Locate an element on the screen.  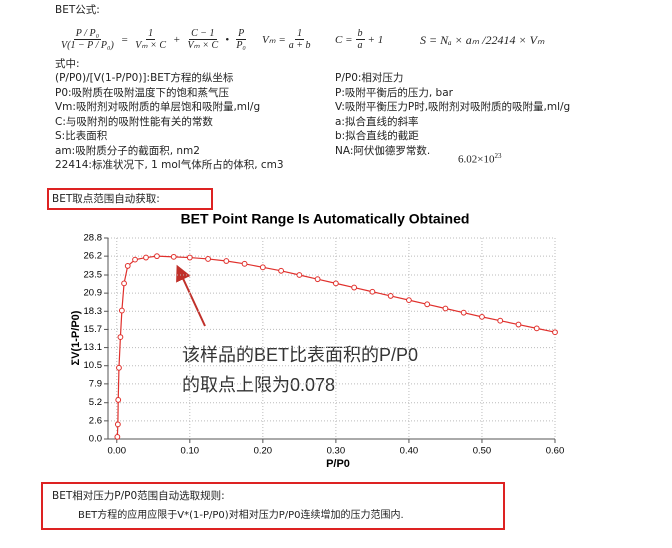
numerator: P / P₀ is located at coordinates (87, 34).